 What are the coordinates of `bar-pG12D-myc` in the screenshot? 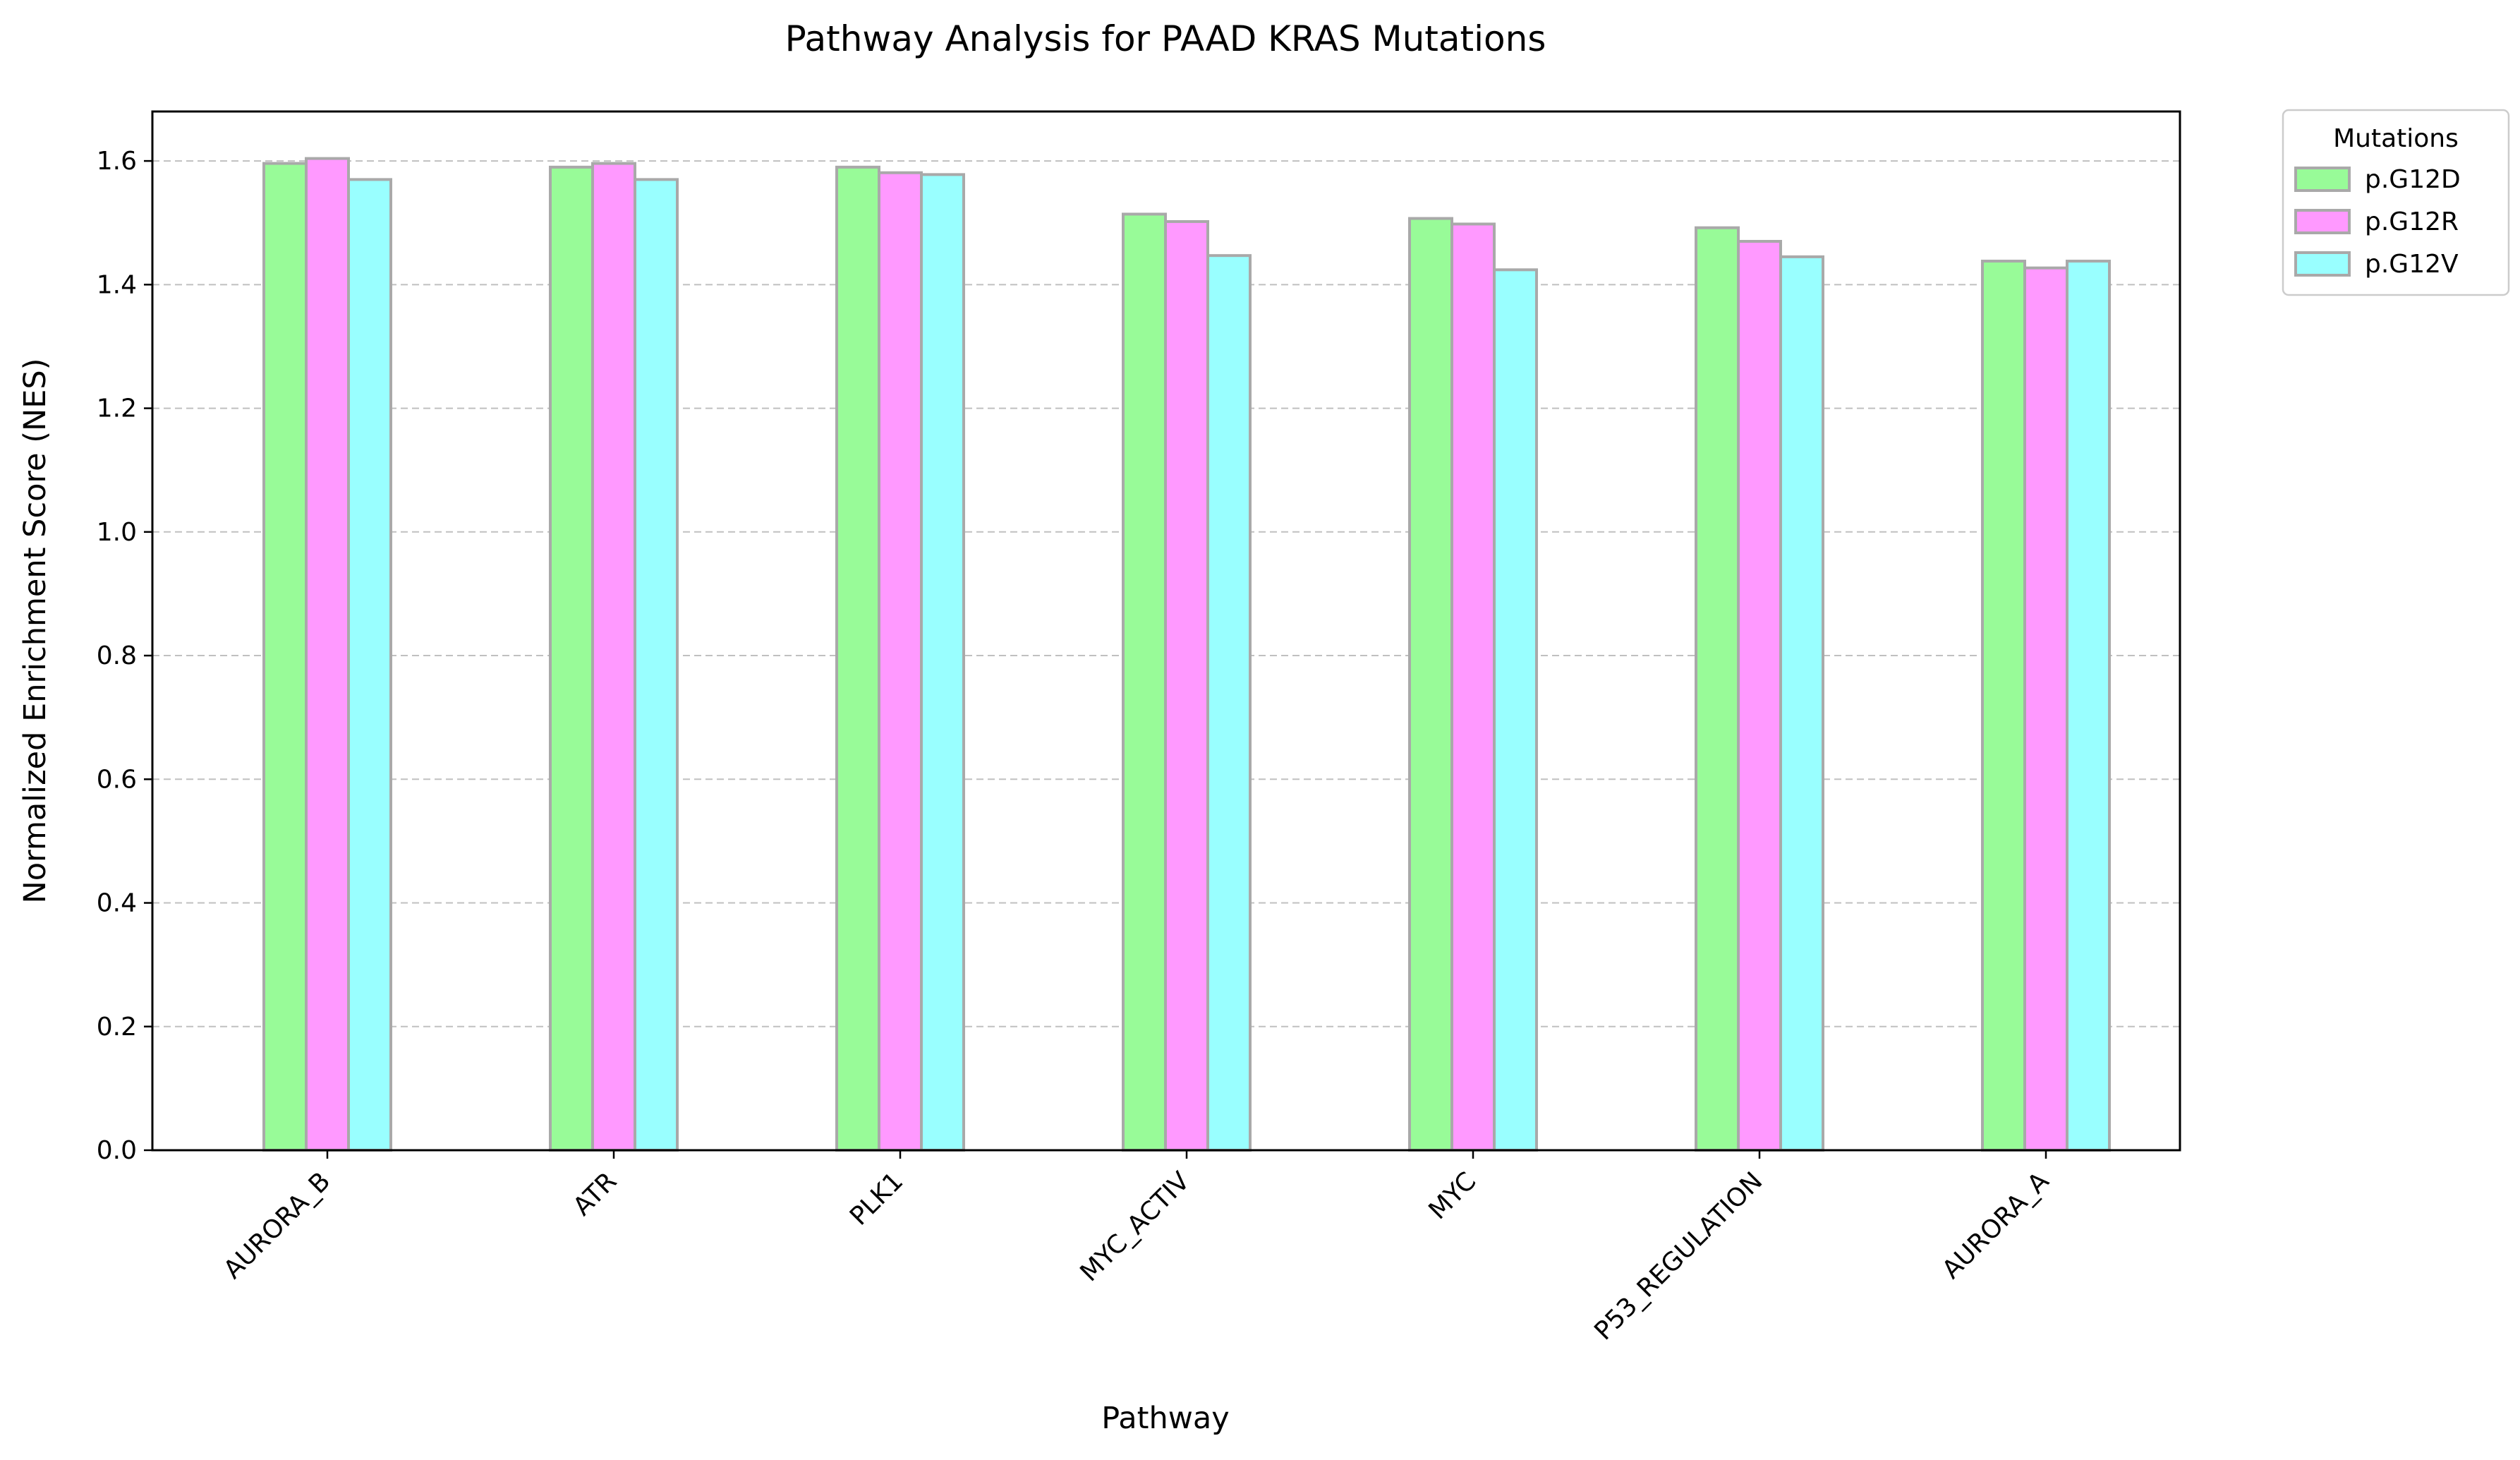 It's located at (1431, 685).